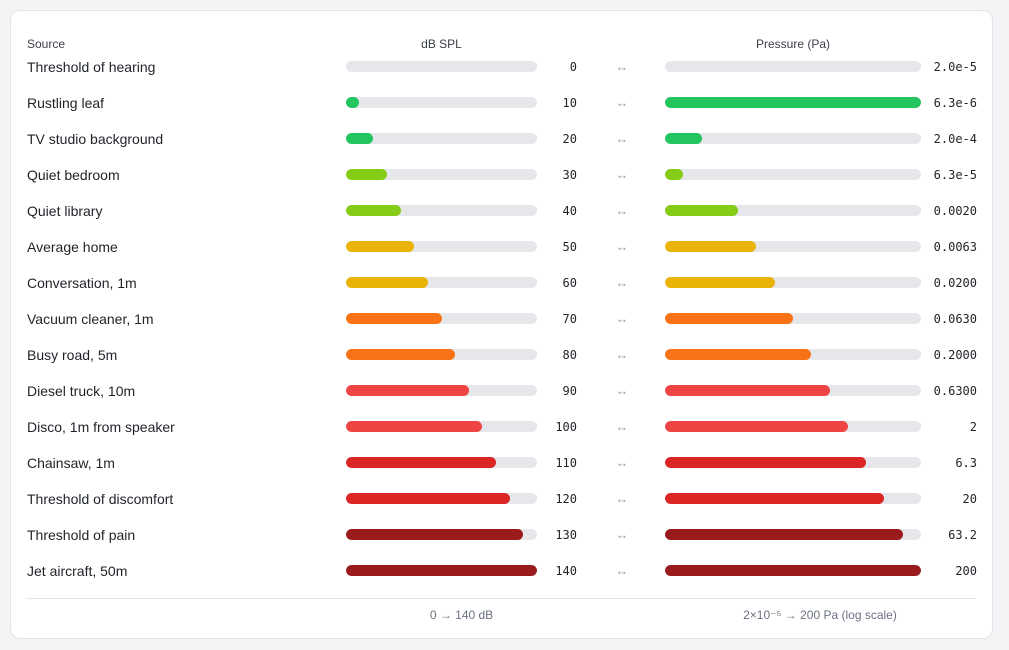 This screenshot has height=650, width=1009. Describe the element at coordinates (566, 571) in the screenshot. I see `db-value: 140` at that location.